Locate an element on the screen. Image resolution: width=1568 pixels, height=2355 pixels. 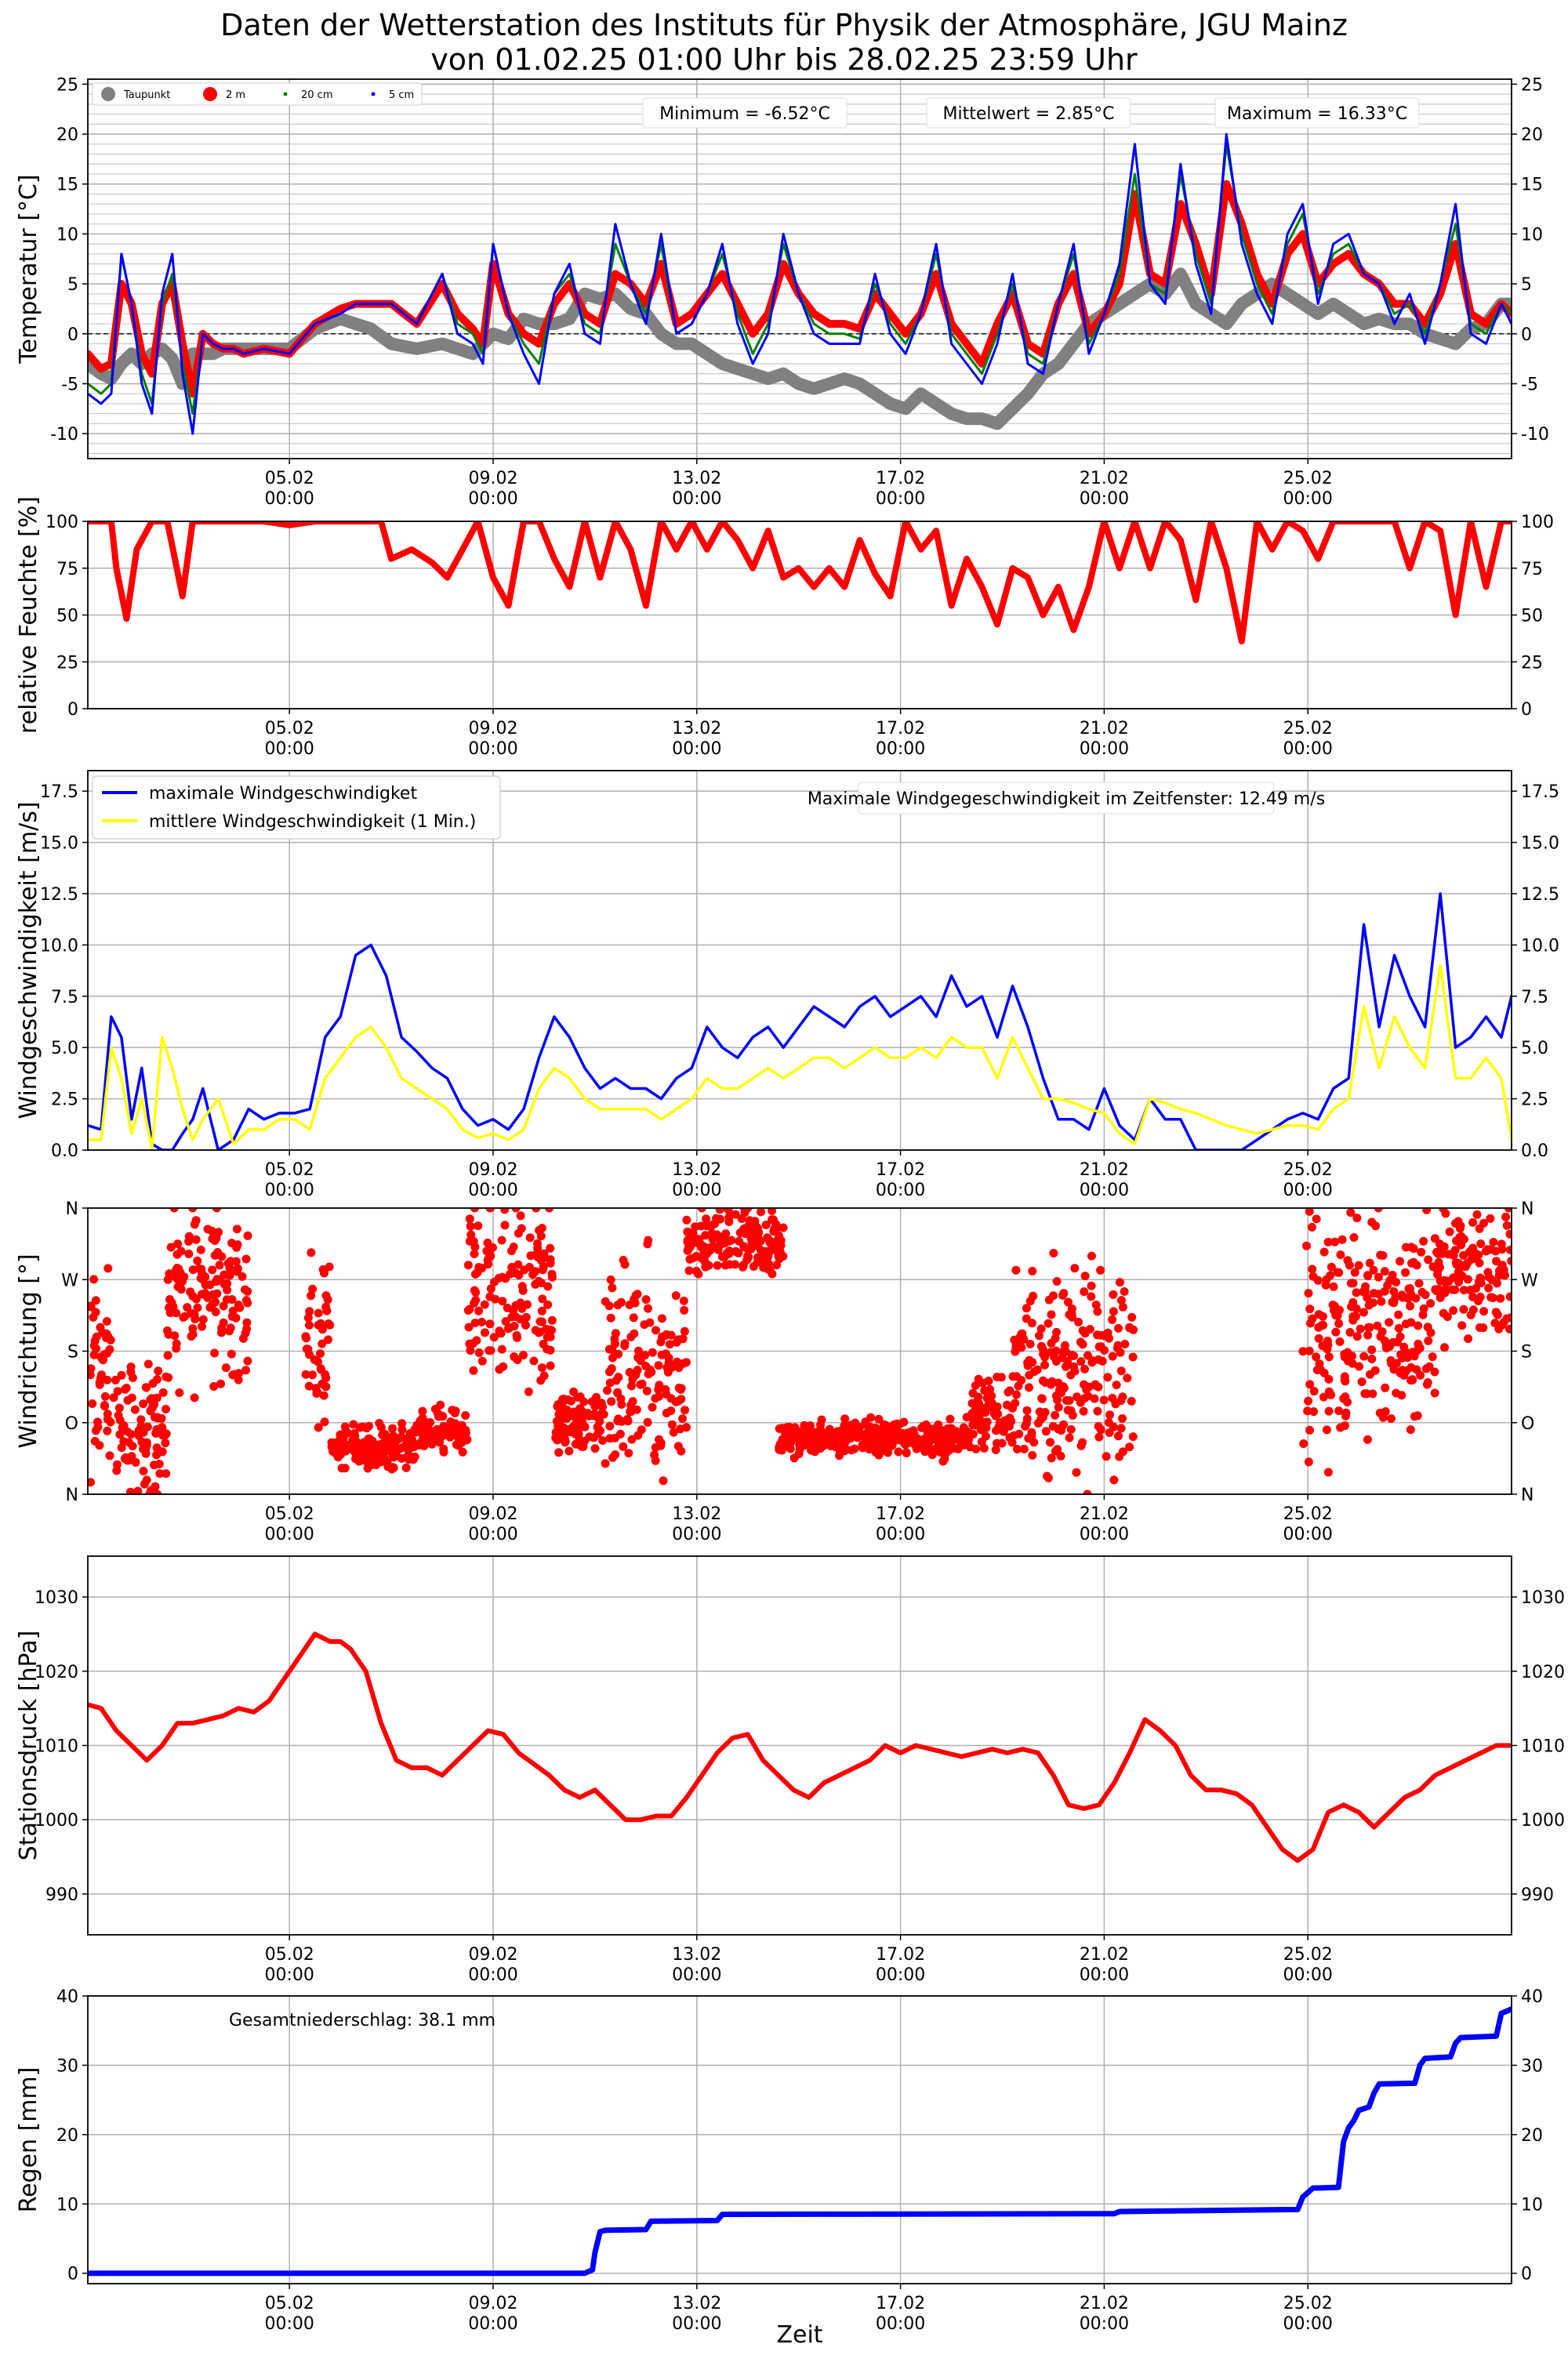
ann-mean: Mittelwert = 2.85°C is located at coordinates (1029, 114).